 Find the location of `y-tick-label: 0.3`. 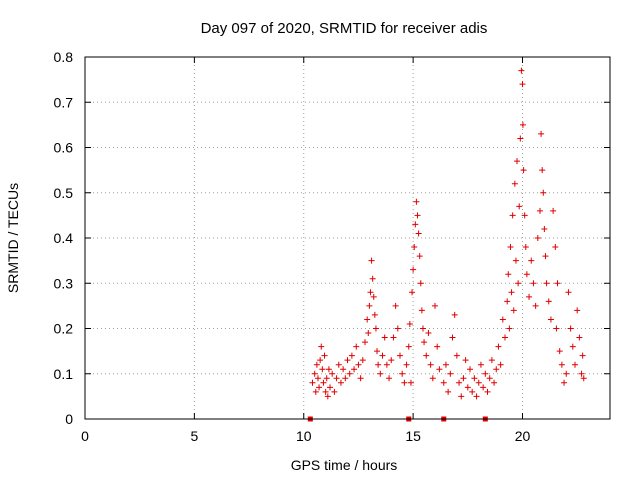

y-tick-label: 0.3 is located at coordinates (64, 283).